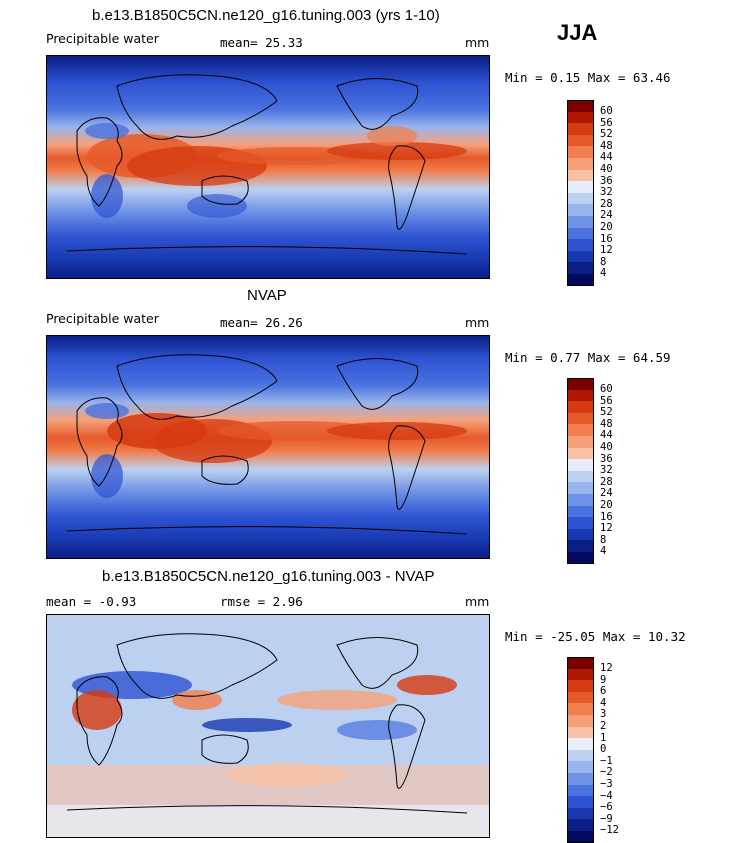 This screenshot has width=733, height=843. What do you see at coordinates (606, 122) in the screenshot?
I see `cbar1-tick: 56` at bounding box center [606, 122].